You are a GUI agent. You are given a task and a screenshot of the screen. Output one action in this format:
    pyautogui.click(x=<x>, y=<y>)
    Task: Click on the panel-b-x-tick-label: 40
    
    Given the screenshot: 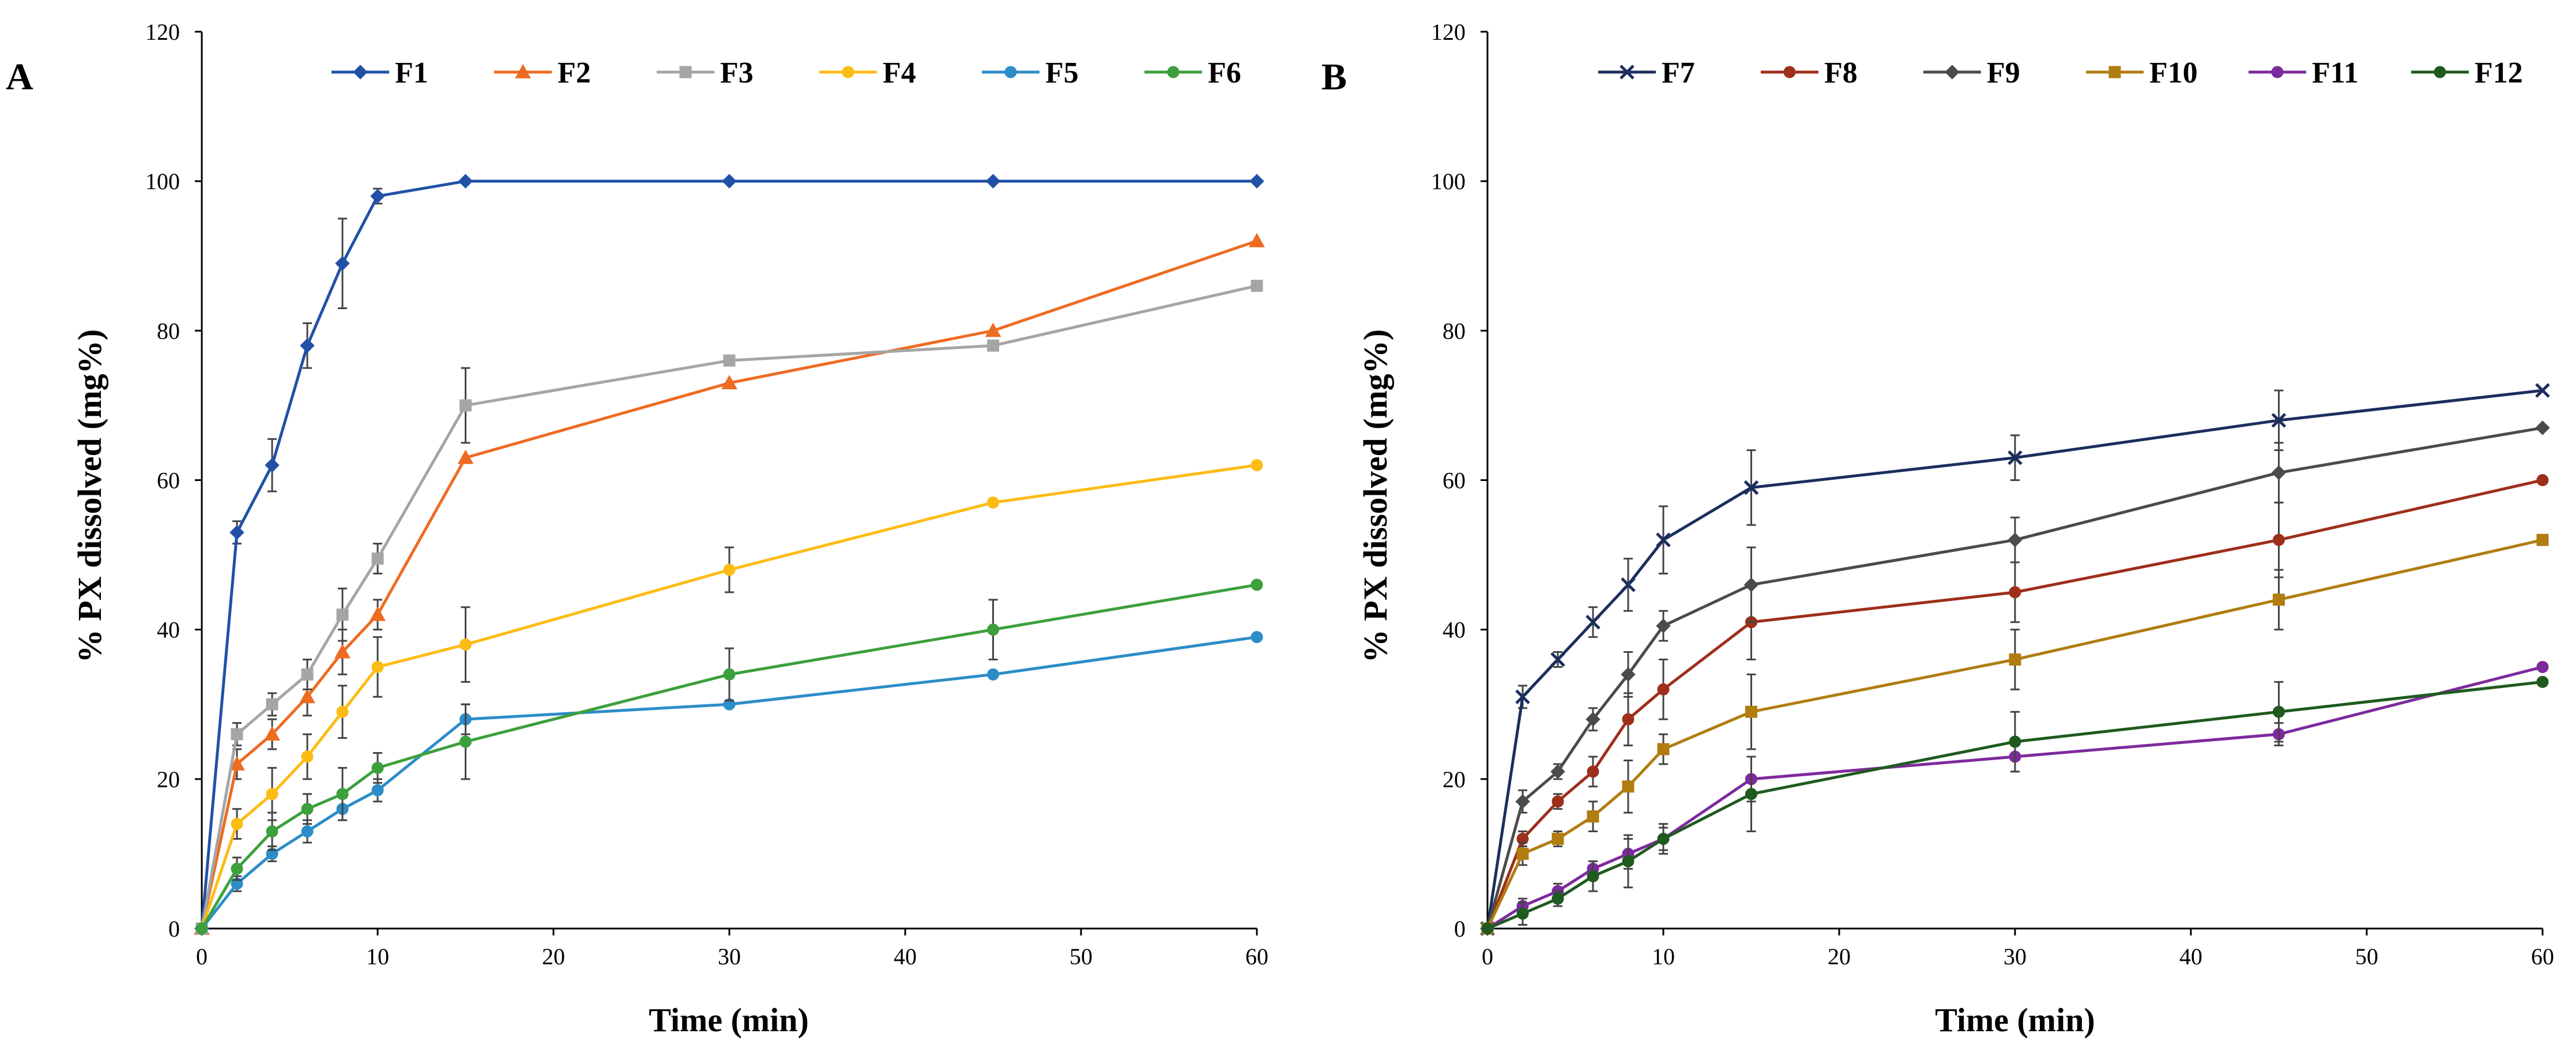 What is the action you would take?
    pyautogui.click(x=2190, y=956)
    